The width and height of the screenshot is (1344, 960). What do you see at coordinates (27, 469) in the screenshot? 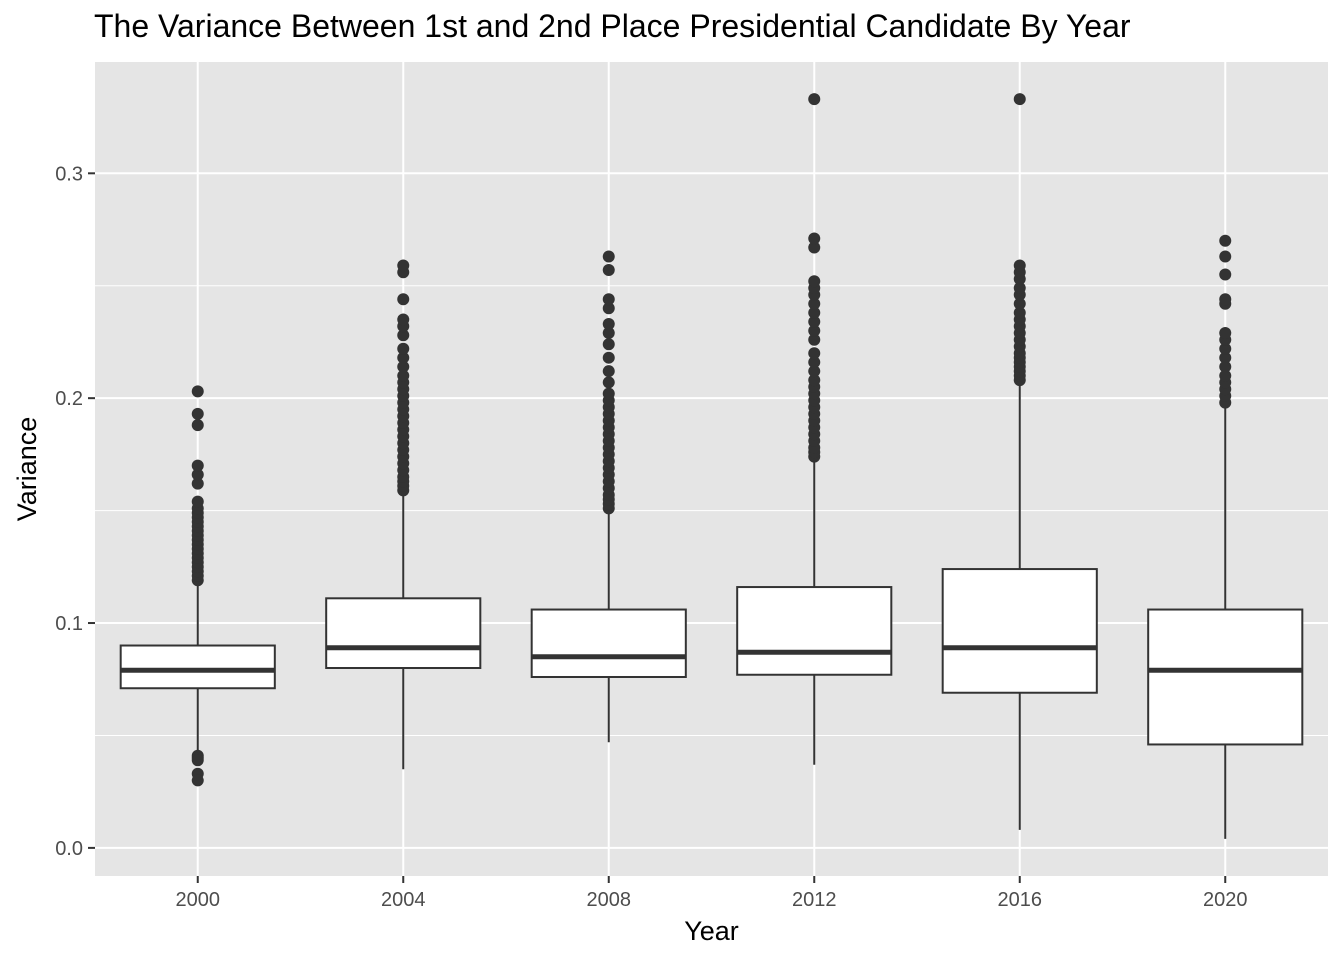
I see `y-axis-title: Variance` at bounding box center [27, 469].